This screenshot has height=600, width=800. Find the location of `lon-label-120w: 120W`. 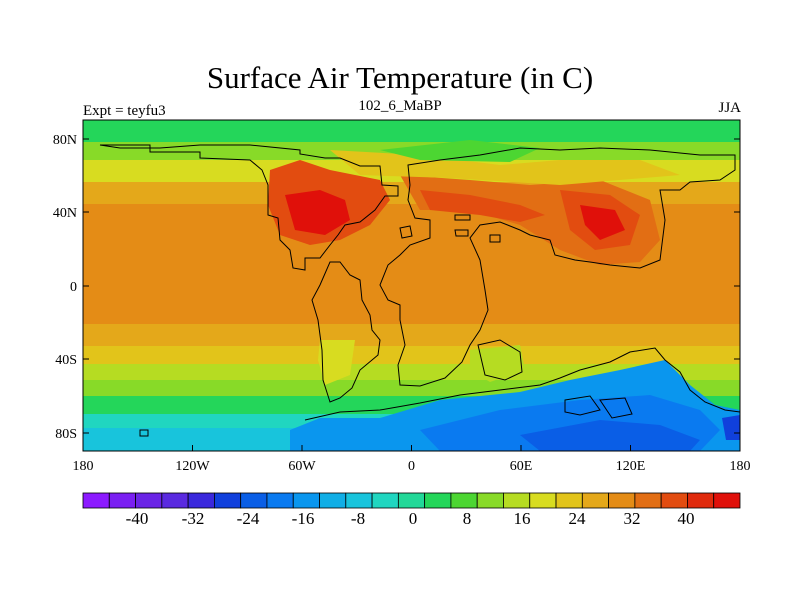

lon-label-120w: 120W is located at coordinates (192, 466).